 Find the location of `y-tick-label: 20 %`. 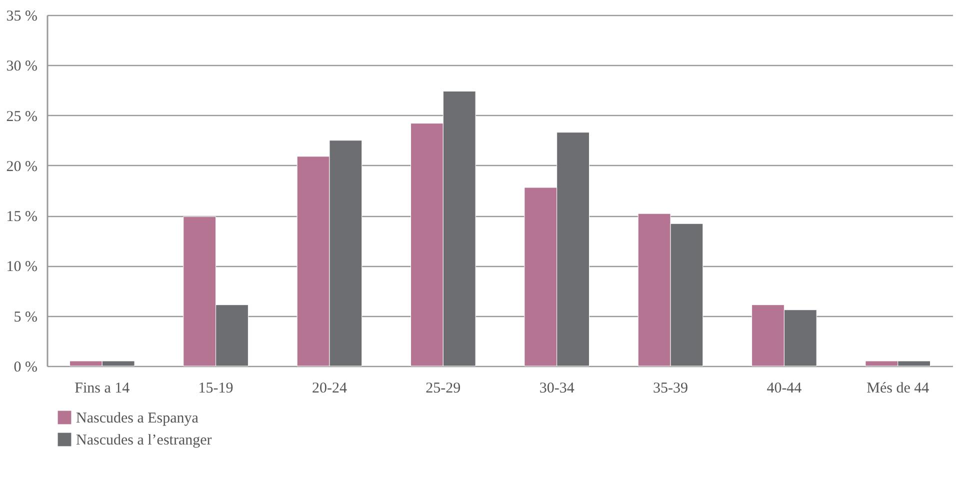

y-tick-label: 20 % is located at coordinates (22, 166).